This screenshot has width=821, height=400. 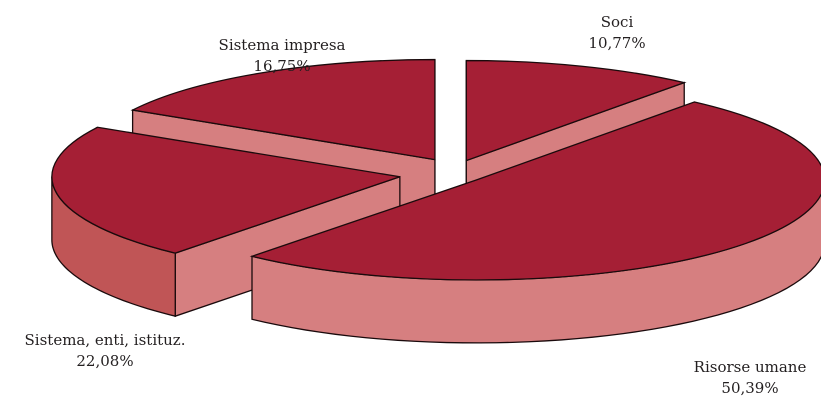 What do you see at coordinates (226, 190) in the screenshot?
I see `slice-sistema-enti` at bounding box center [226, 190].